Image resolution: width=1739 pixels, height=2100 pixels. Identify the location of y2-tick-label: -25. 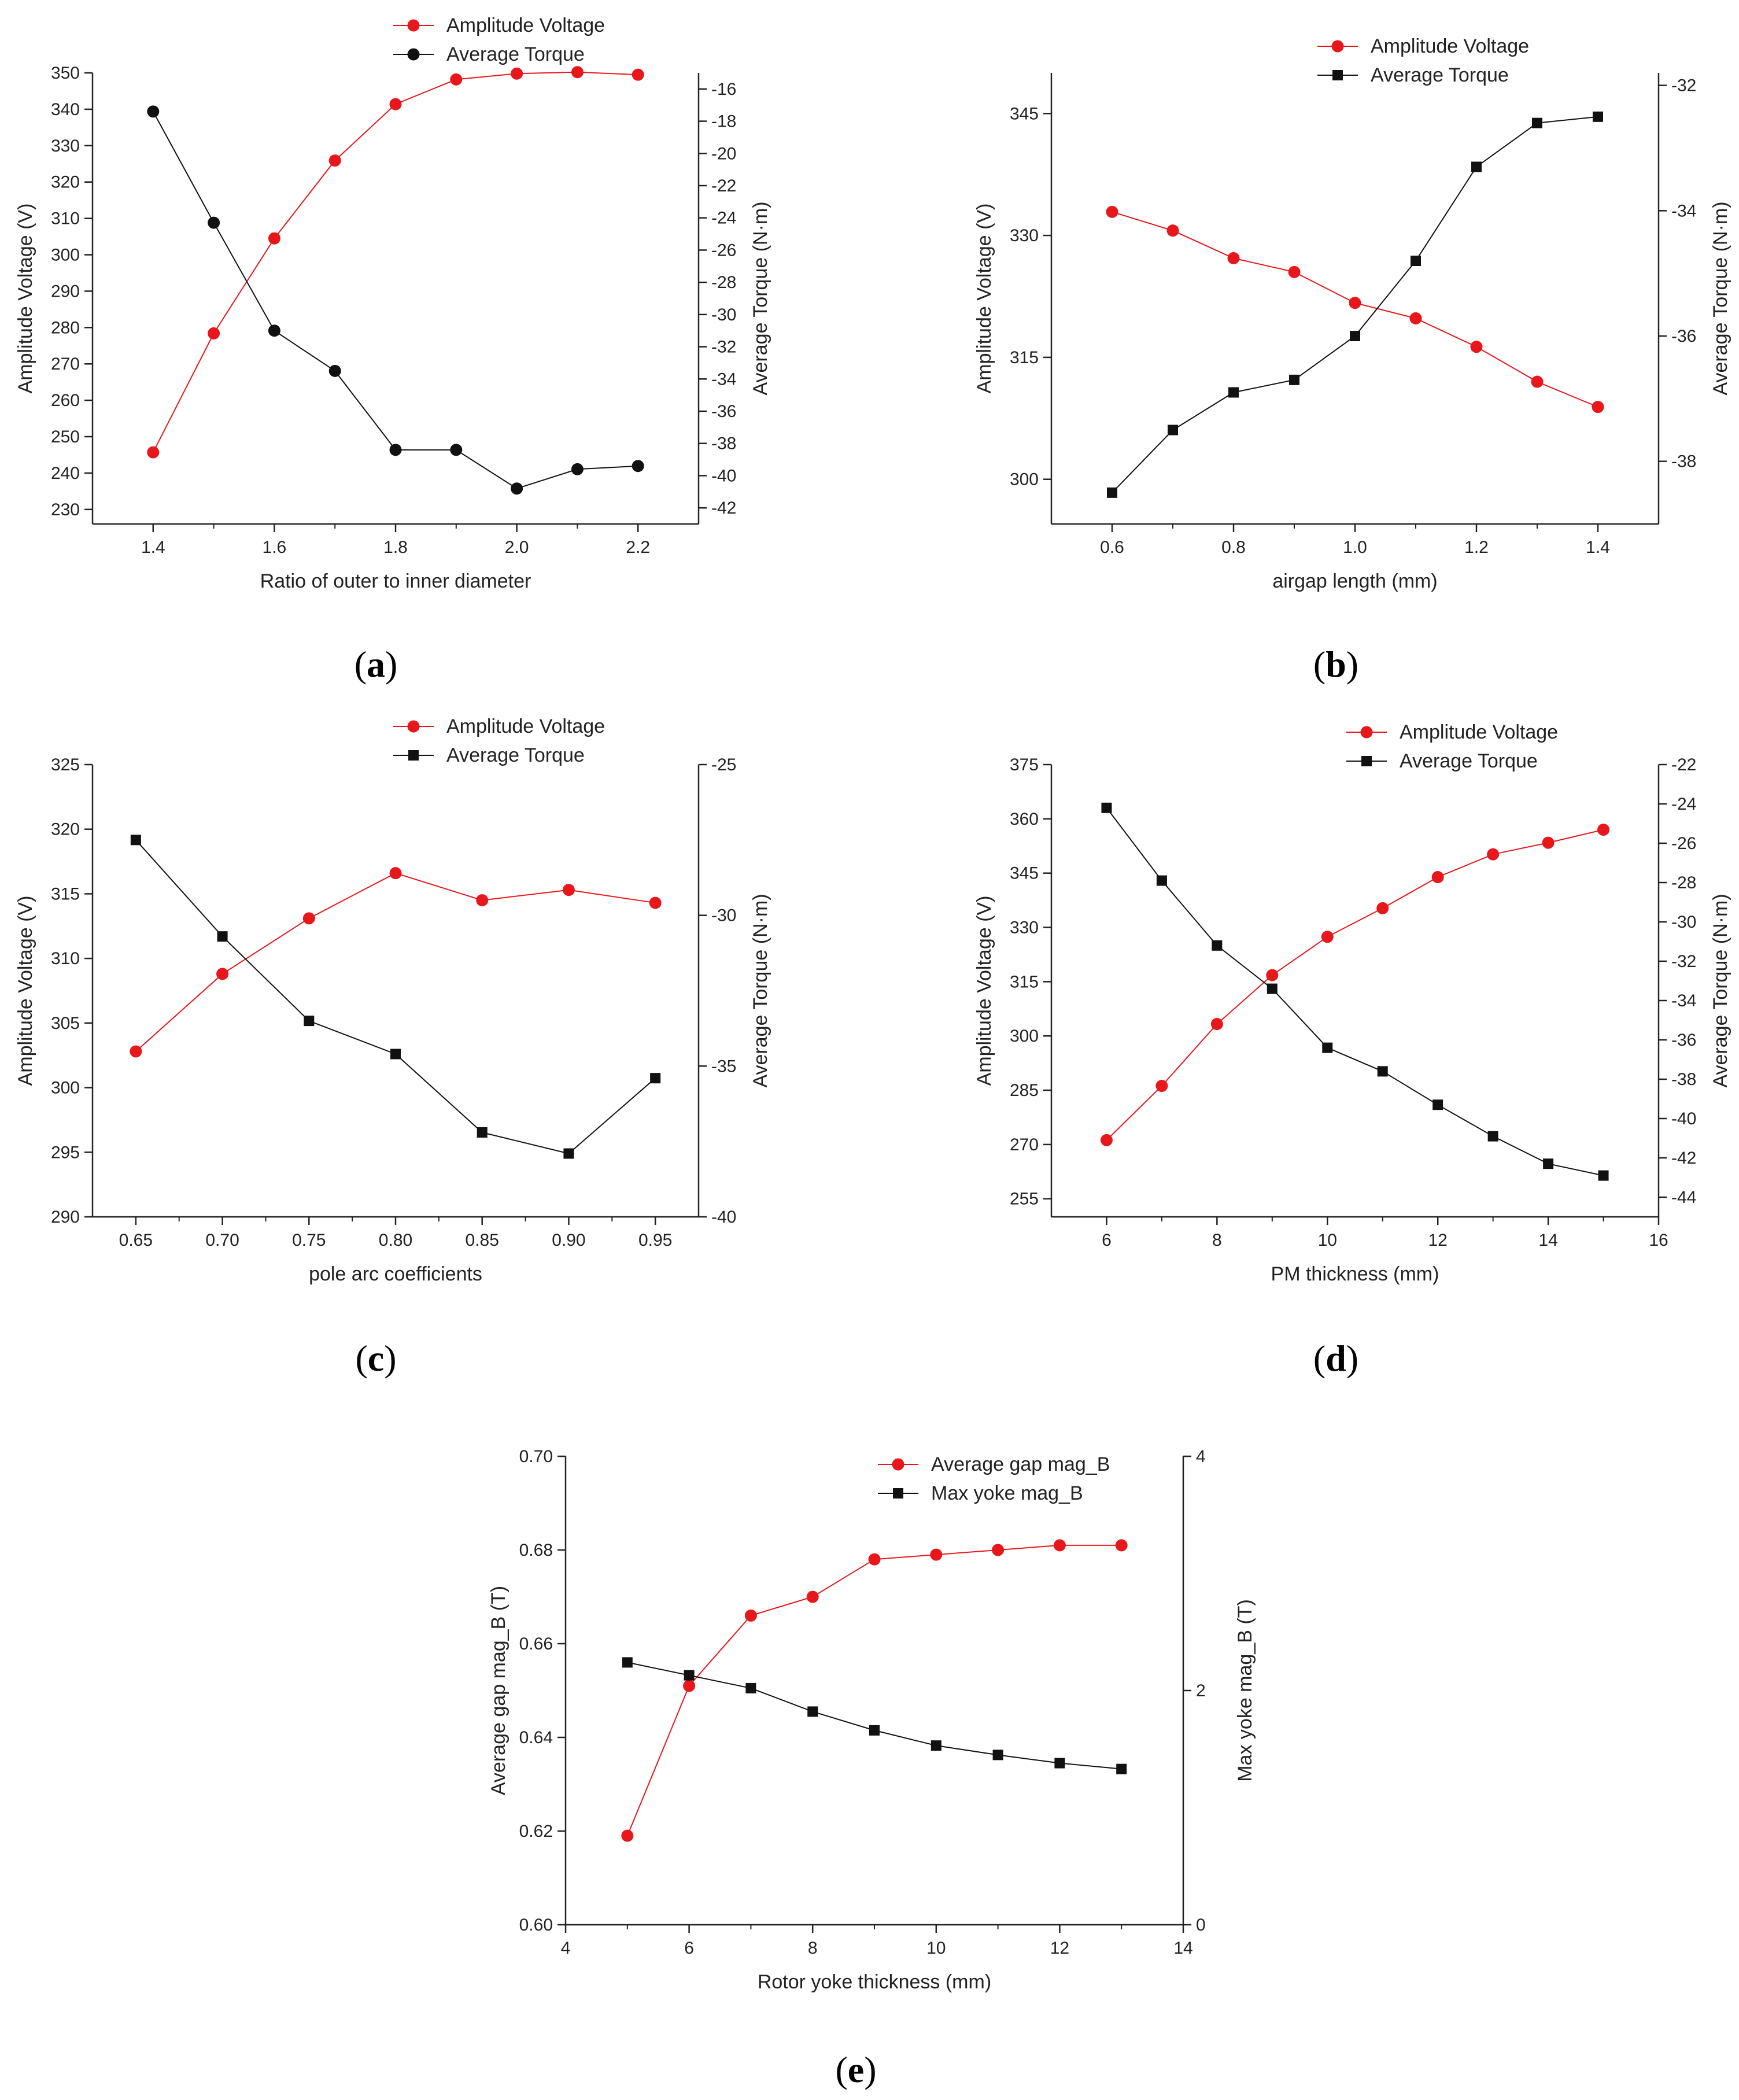
(723, 764).